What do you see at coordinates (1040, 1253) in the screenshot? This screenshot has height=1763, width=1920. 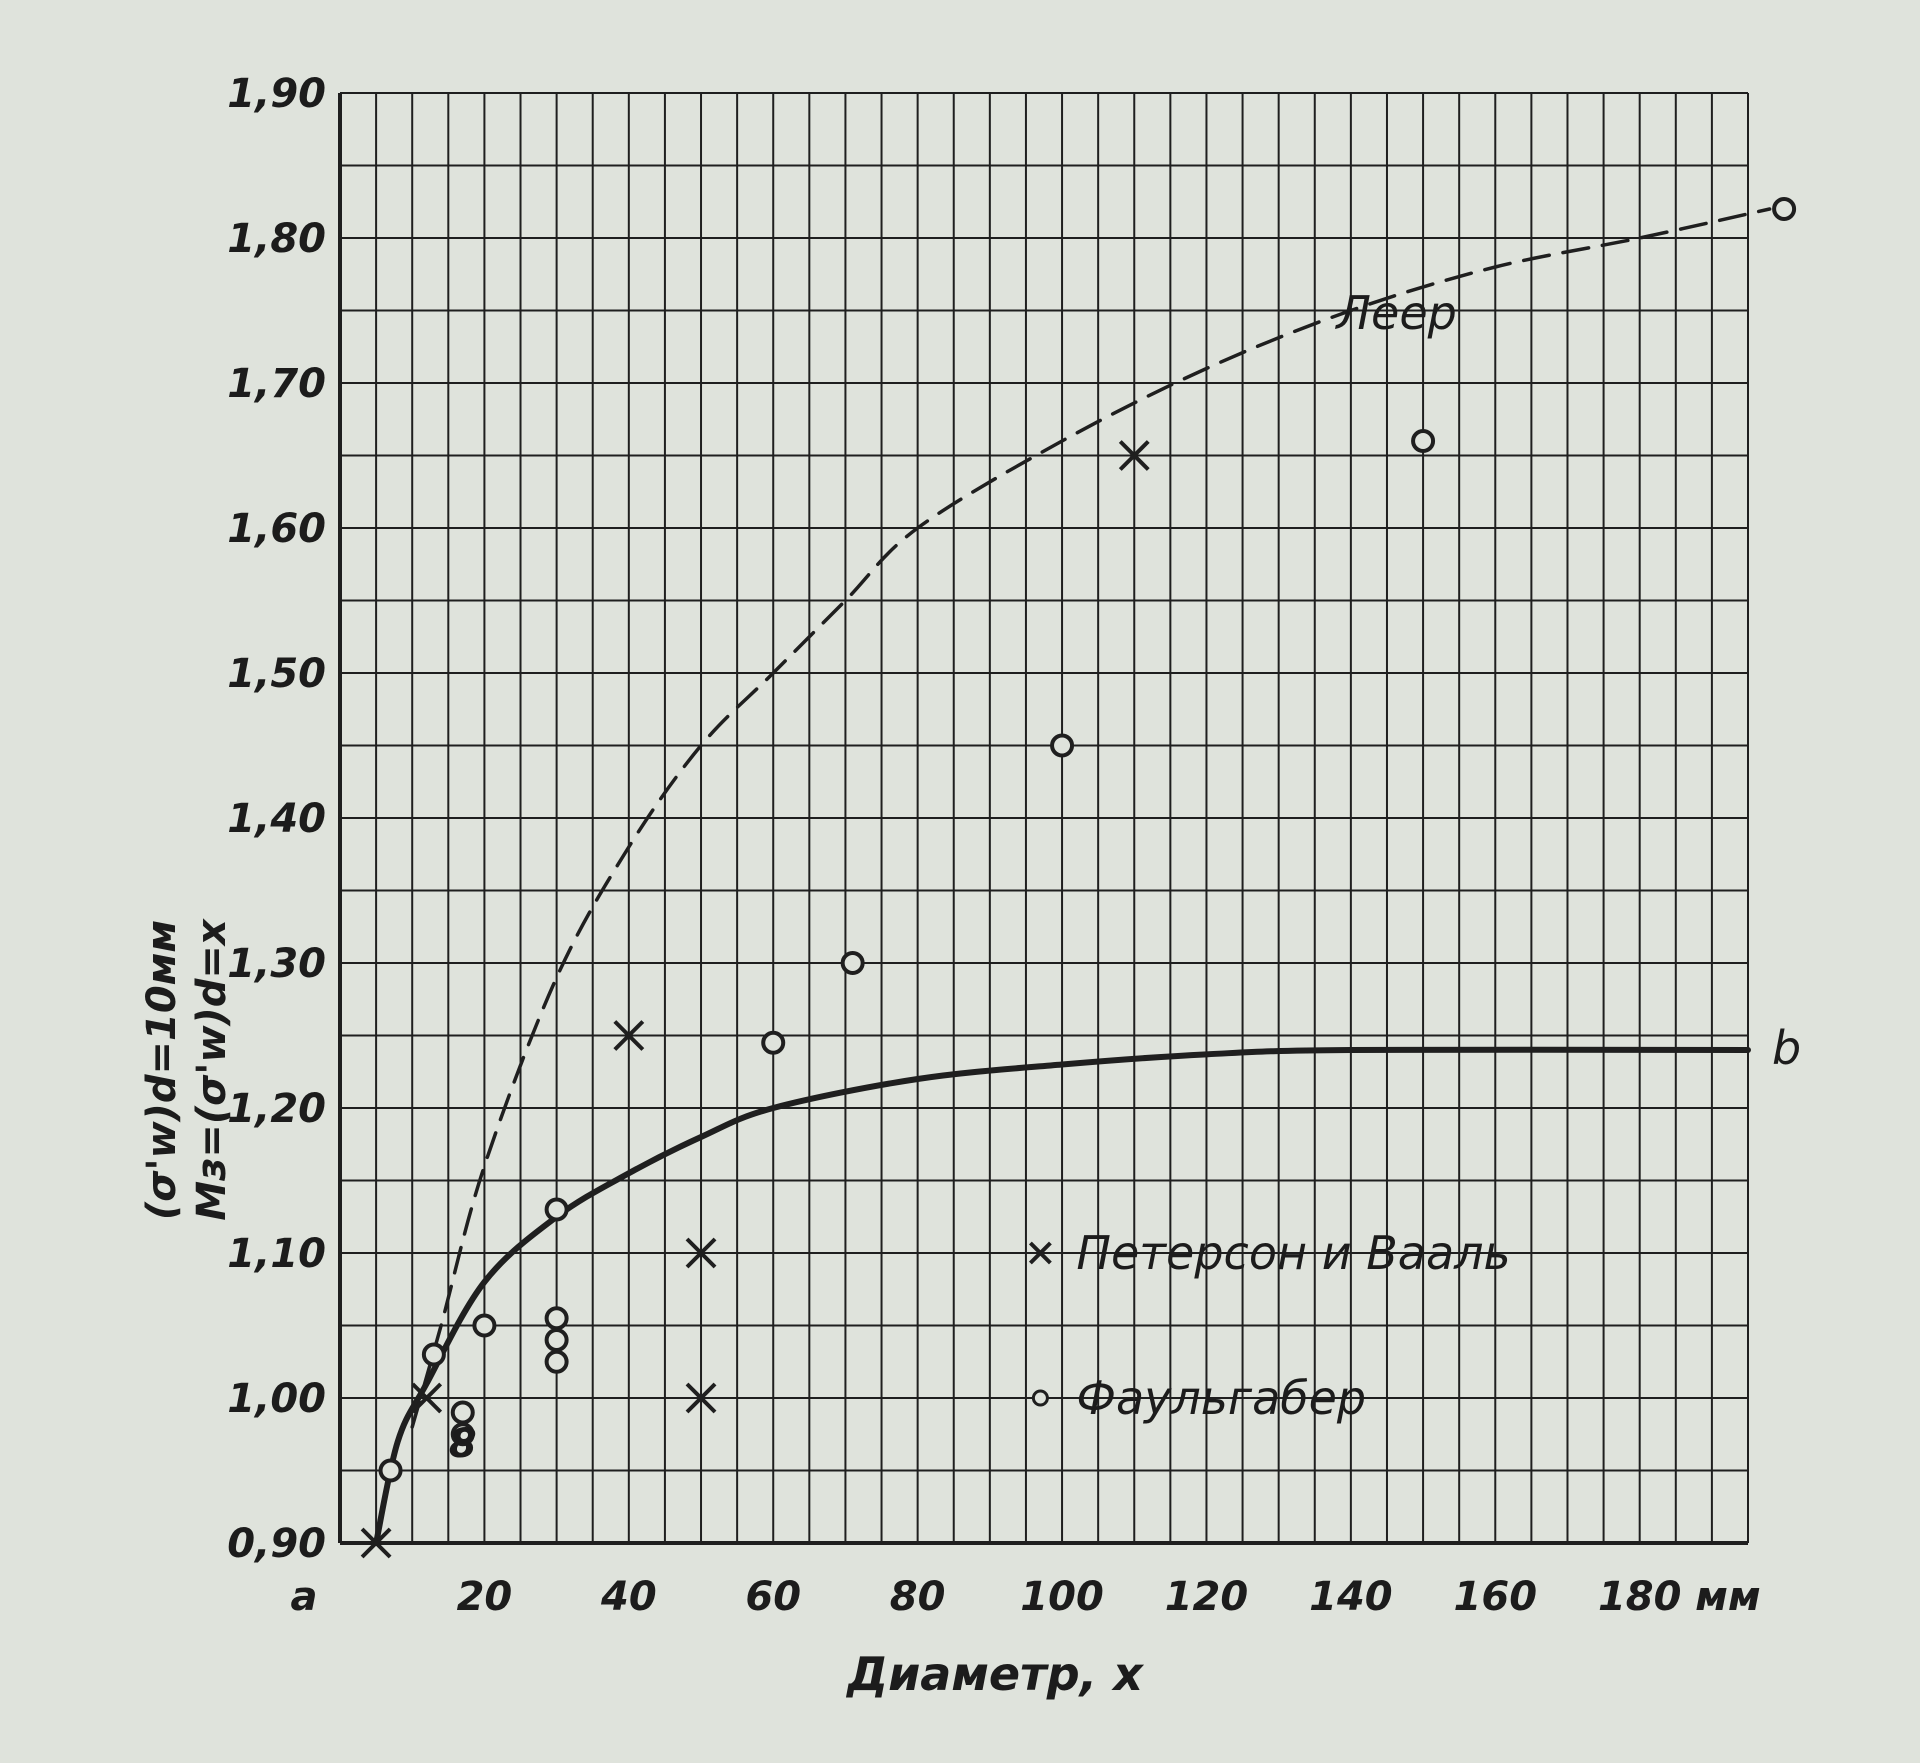 I see `legend-marker-x` at bounding box center [1040, 1253].